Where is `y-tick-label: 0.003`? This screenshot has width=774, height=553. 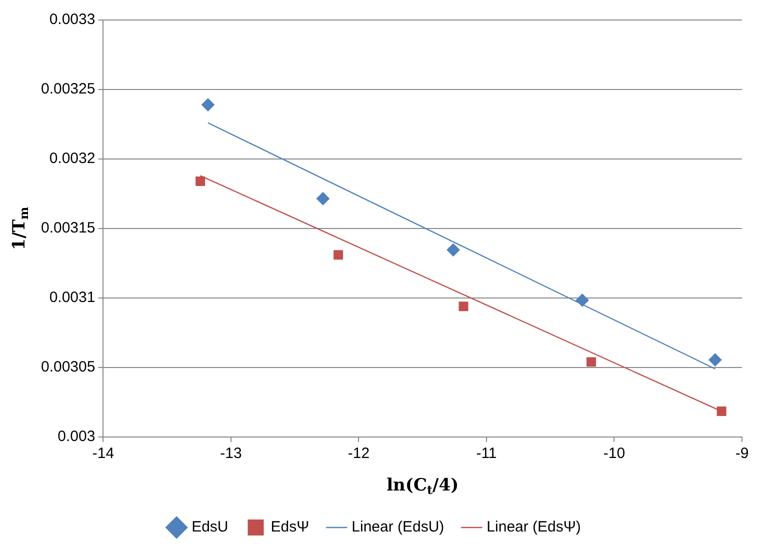
y-tick-label: 0.003 is located at coordinates (77, 437).